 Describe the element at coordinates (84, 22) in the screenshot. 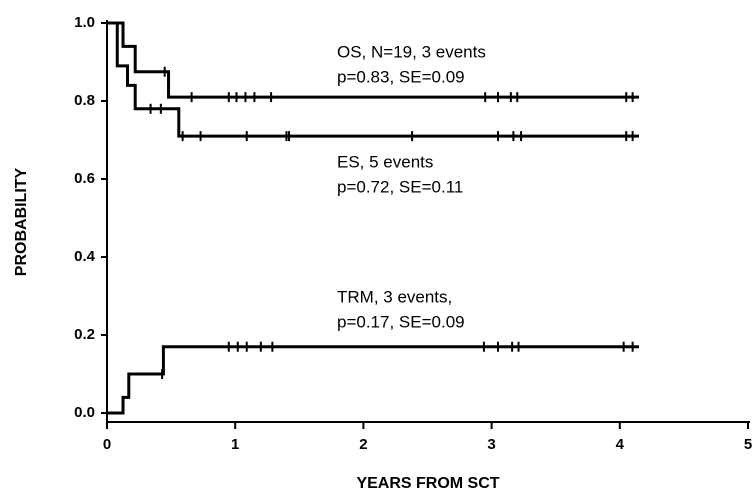

I see `y-tick-label: 1.0` at that location.